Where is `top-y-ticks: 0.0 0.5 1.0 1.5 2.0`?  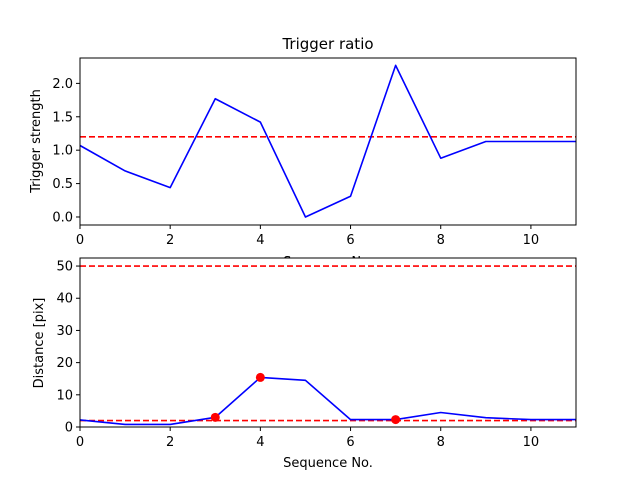 top-y-ticks: 0.0 0.5 1.0 1.5 2.0 is located at coordinates (66, 151).